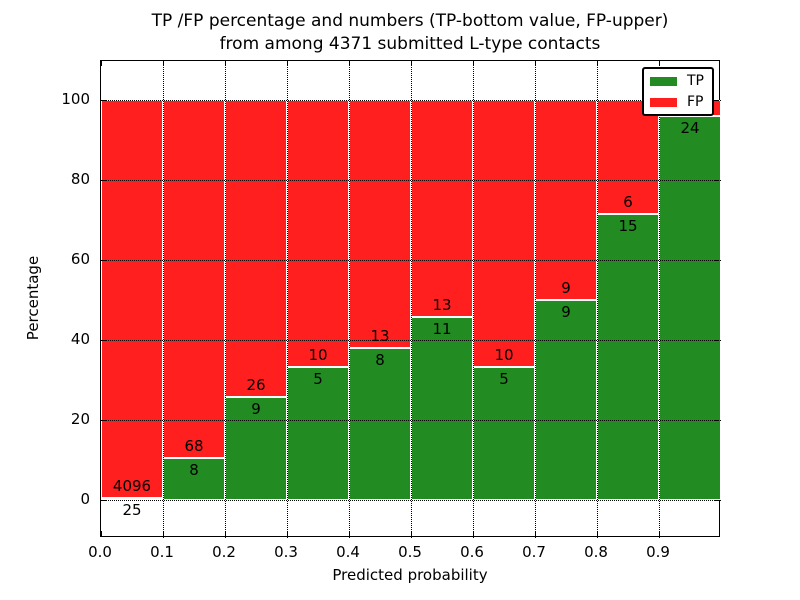  I want to click on y-tick-label-40: 40, so click(80, 339).